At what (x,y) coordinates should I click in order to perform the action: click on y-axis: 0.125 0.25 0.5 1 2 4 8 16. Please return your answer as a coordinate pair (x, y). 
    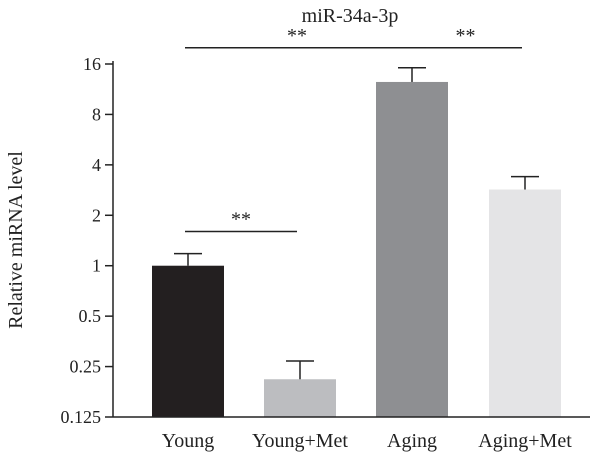
    Looking at the image, I should click on (87, 240).